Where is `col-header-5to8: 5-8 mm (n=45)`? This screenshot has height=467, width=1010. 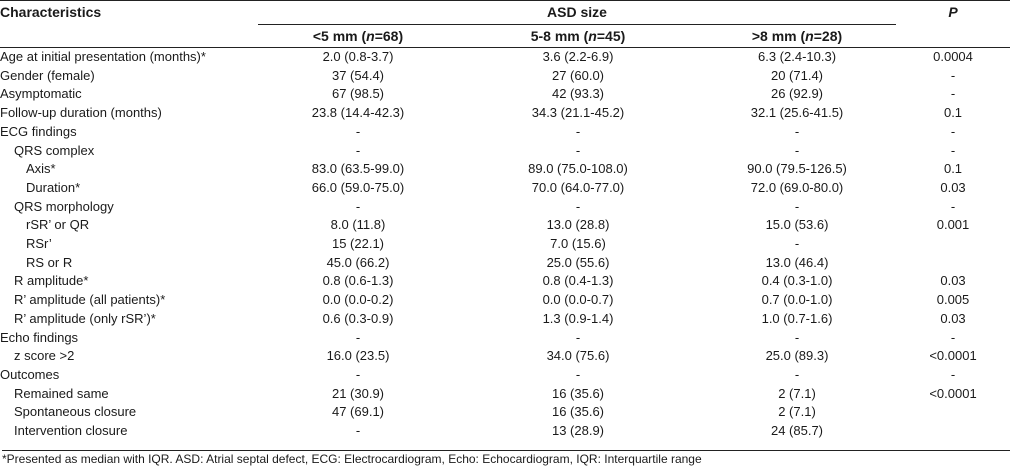 col-header-5to8: 5-8 mm (n=45) is located at coordinates (578, 36).